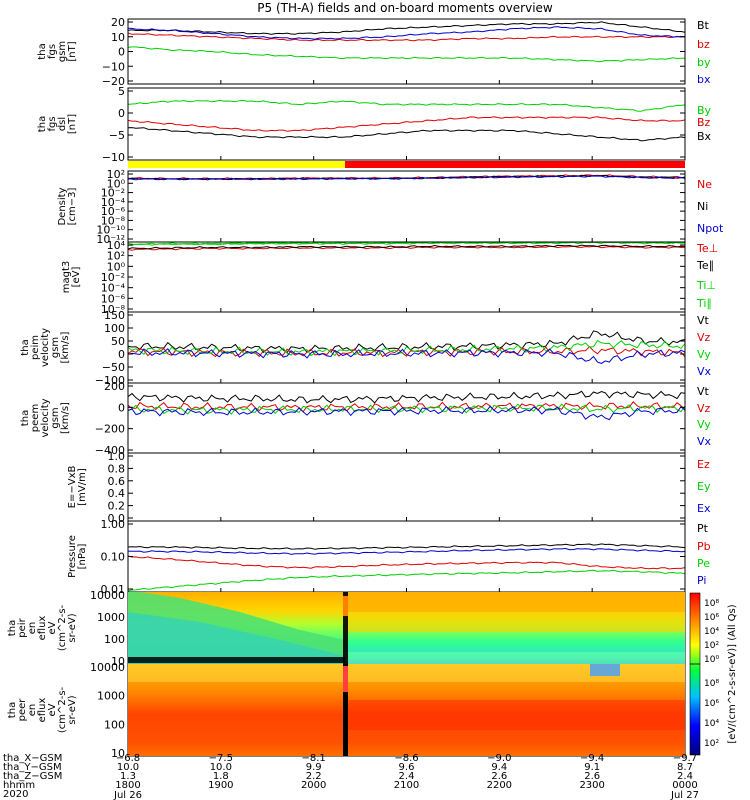 The width and height of the screenshot is (750, 800). I want to click on legend-label: Ne, so click(704, 184).